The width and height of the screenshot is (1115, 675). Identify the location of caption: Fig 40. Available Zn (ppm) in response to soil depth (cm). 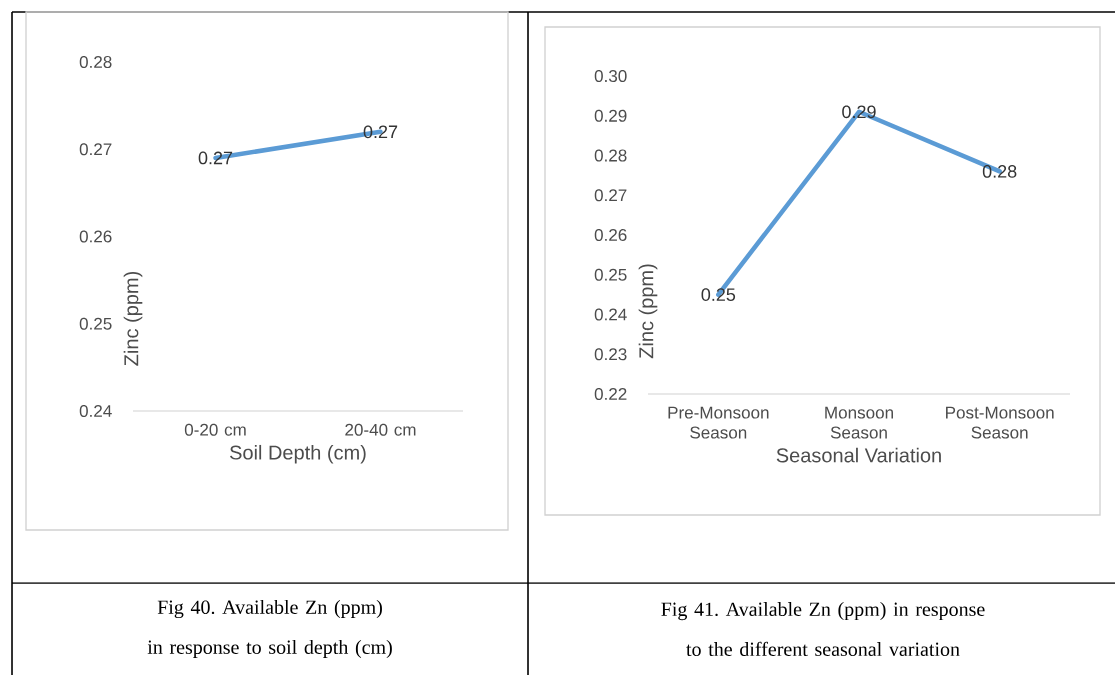
(269, 629).